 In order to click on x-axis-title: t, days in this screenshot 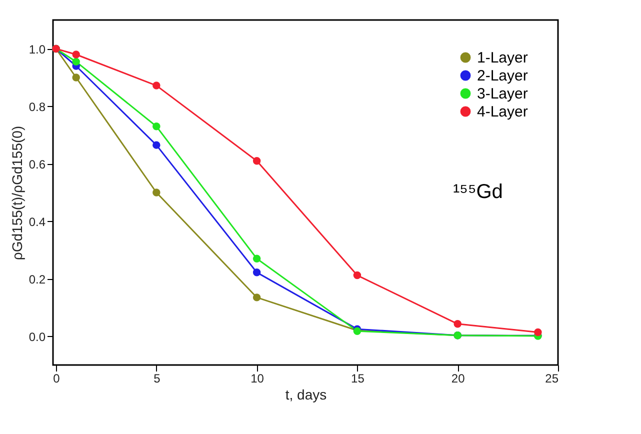, I will do `click(306, 394)`.